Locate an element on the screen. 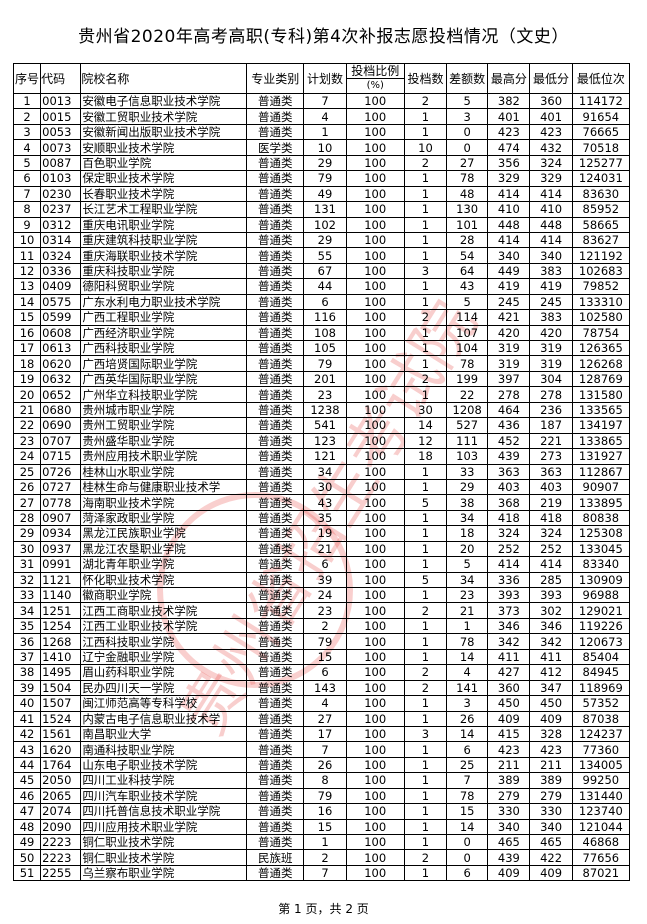 This screenshot has height=924, width=647. cell-code: 0707 is located at coordinates (61, 441).